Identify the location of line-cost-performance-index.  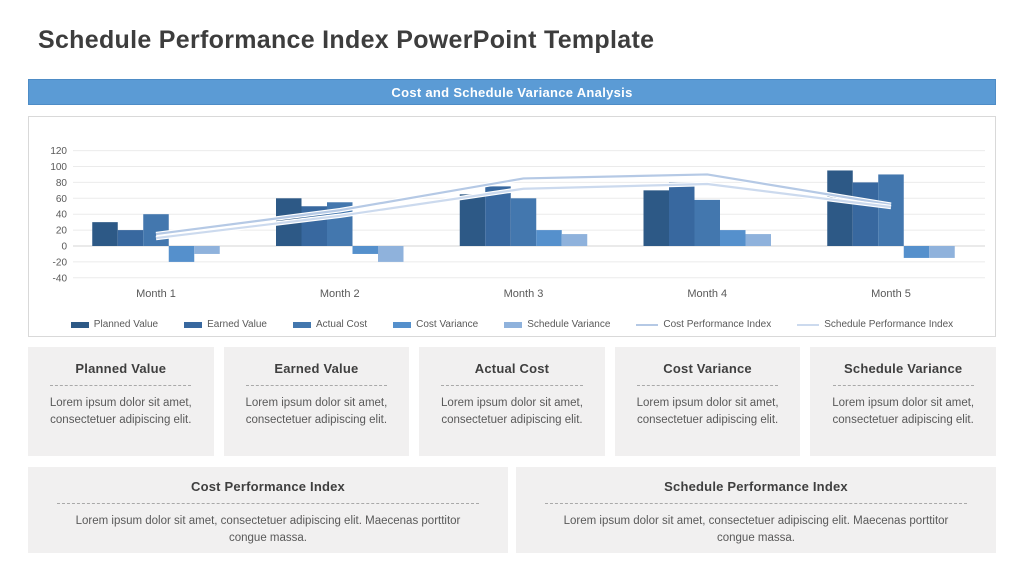
(523, 204).